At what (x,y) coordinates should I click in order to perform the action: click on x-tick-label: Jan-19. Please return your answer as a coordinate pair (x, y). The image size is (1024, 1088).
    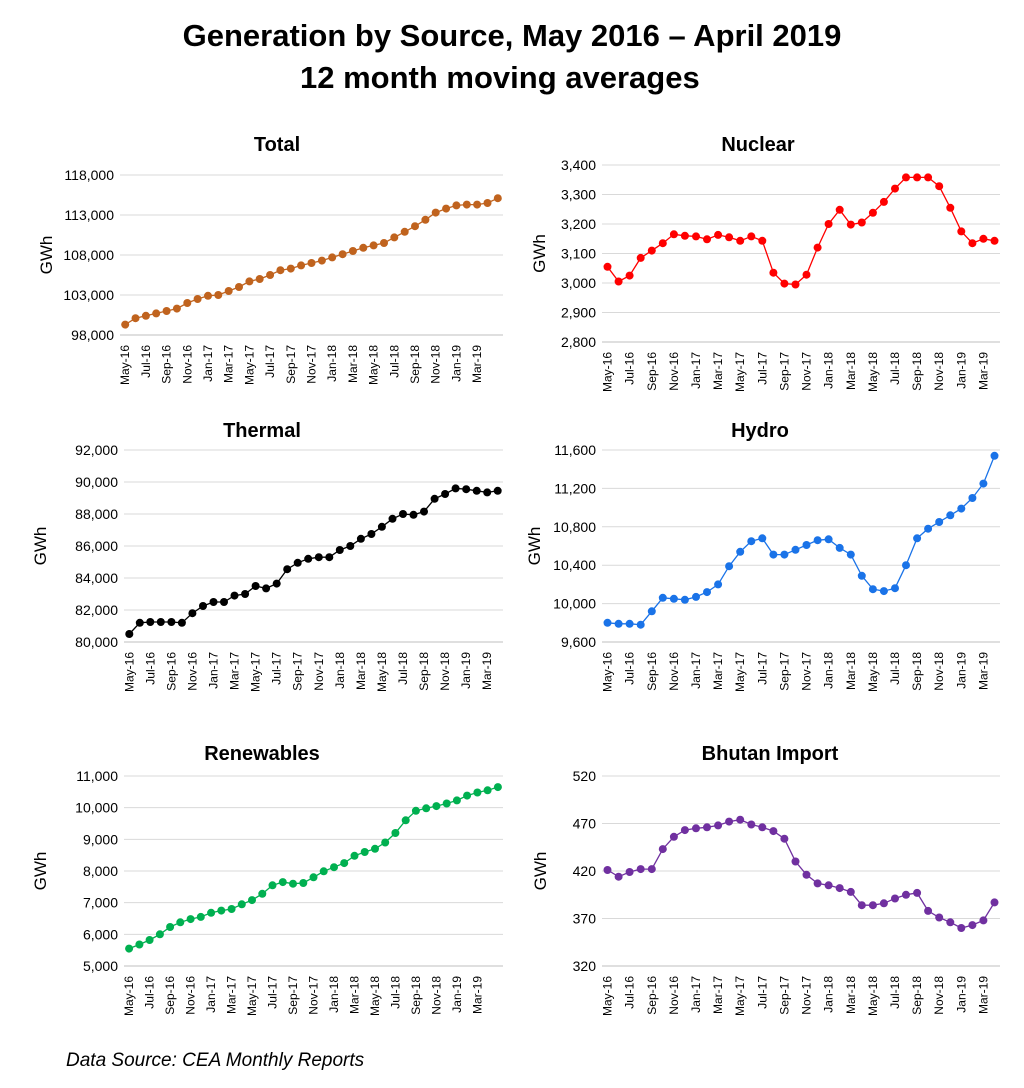
    Looking at the image, I should click on (961, 370).